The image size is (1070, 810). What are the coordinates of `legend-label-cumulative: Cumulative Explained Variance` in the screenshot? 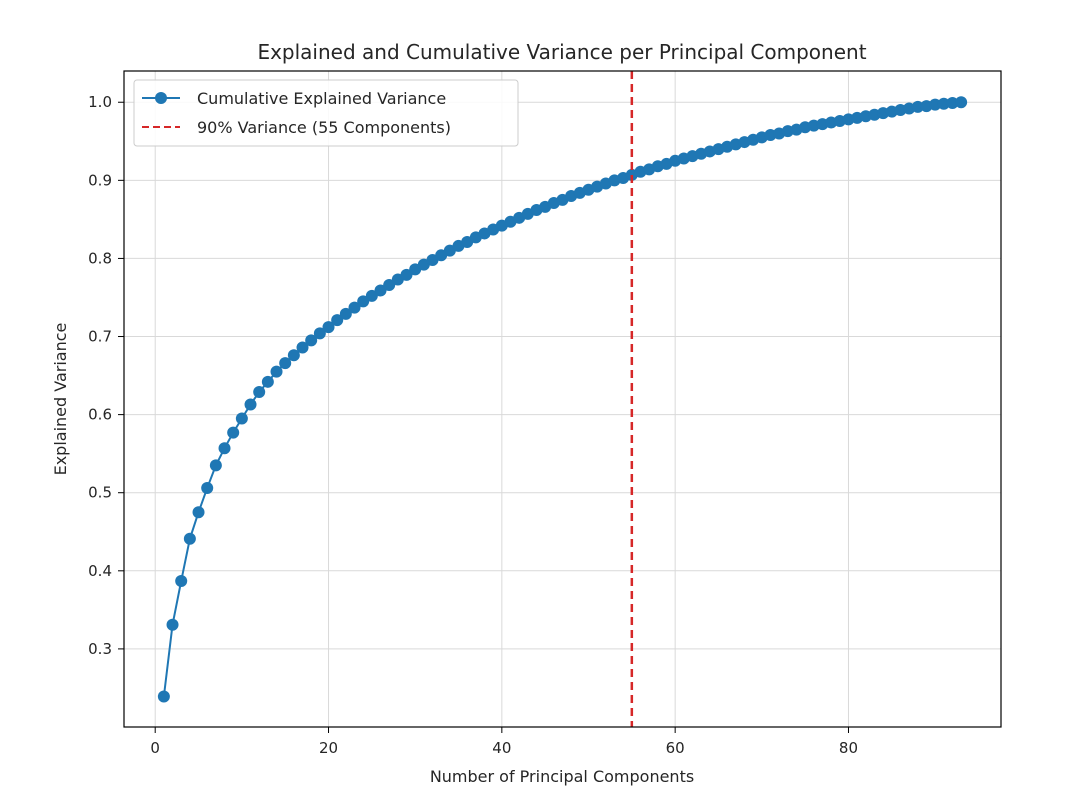 It's located at (321, 98).